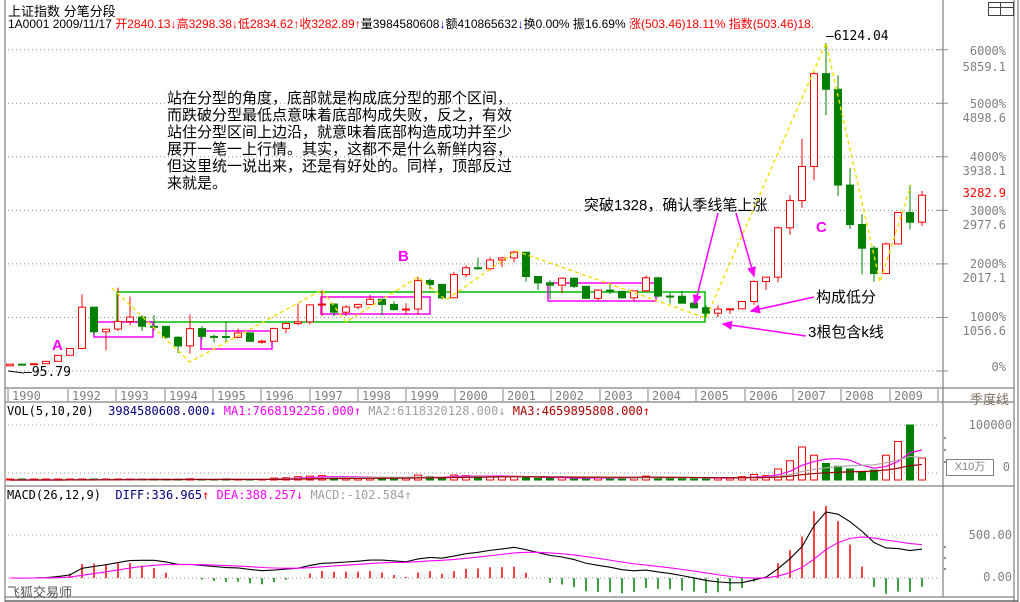 This screenshot has width=1020, height=602. Describe the element at coordinates (57, 345) in the screenshot. I see `pivot-letter-a: A` at that location.